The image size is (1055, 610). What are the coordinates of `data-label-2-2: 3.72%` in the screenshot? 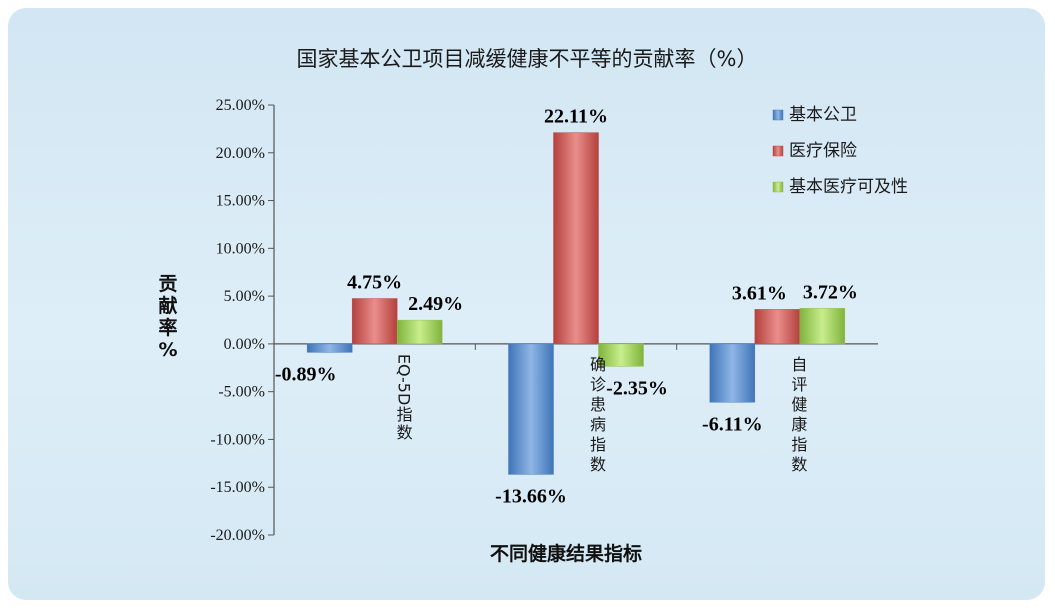 It's located at (830, 292).